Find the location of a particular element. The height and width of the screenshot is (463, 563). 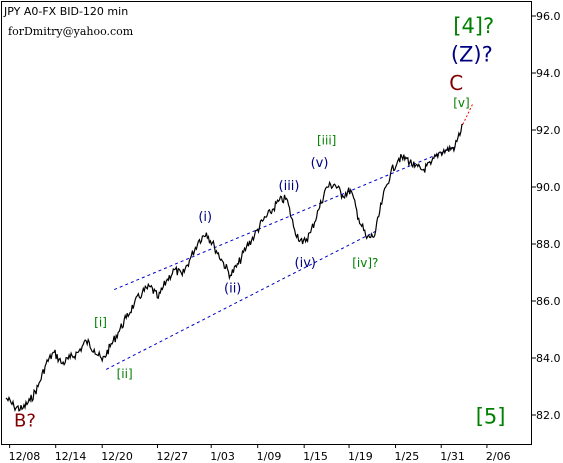

wave-label: [i] is located at coordinates (100, 323).